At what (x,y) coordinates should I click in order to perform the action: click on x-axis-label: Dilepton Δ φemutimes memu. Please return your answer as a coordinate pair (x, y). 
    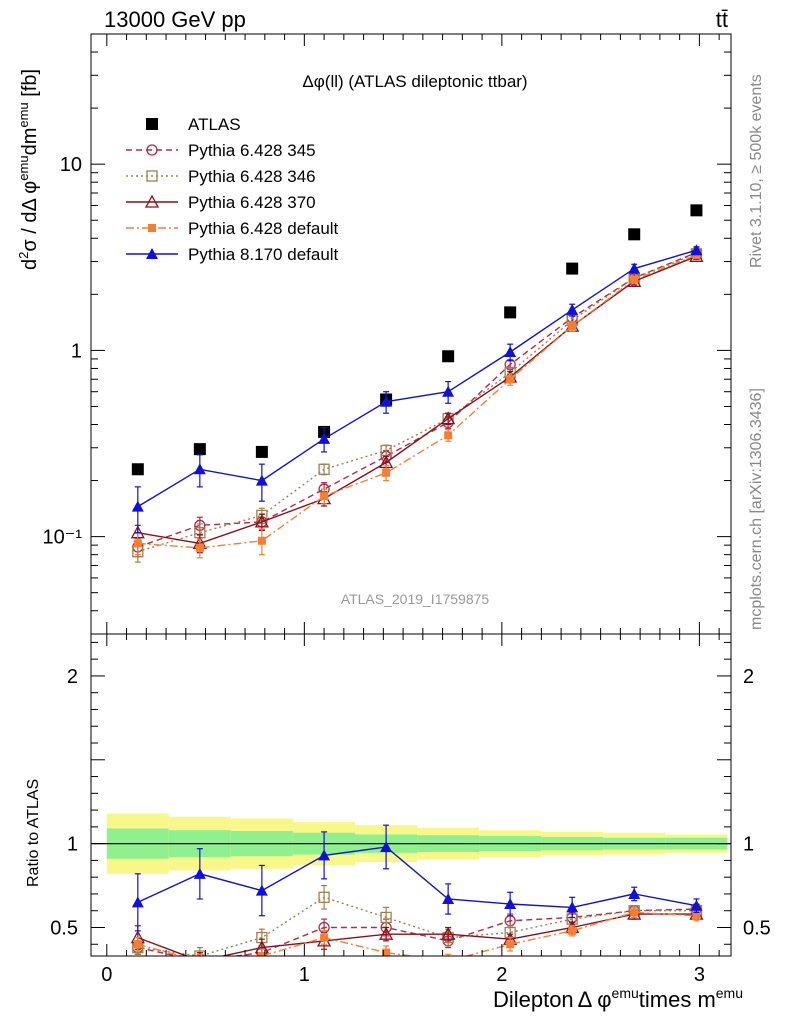
    Looking at the image, I should click on (618, 998).